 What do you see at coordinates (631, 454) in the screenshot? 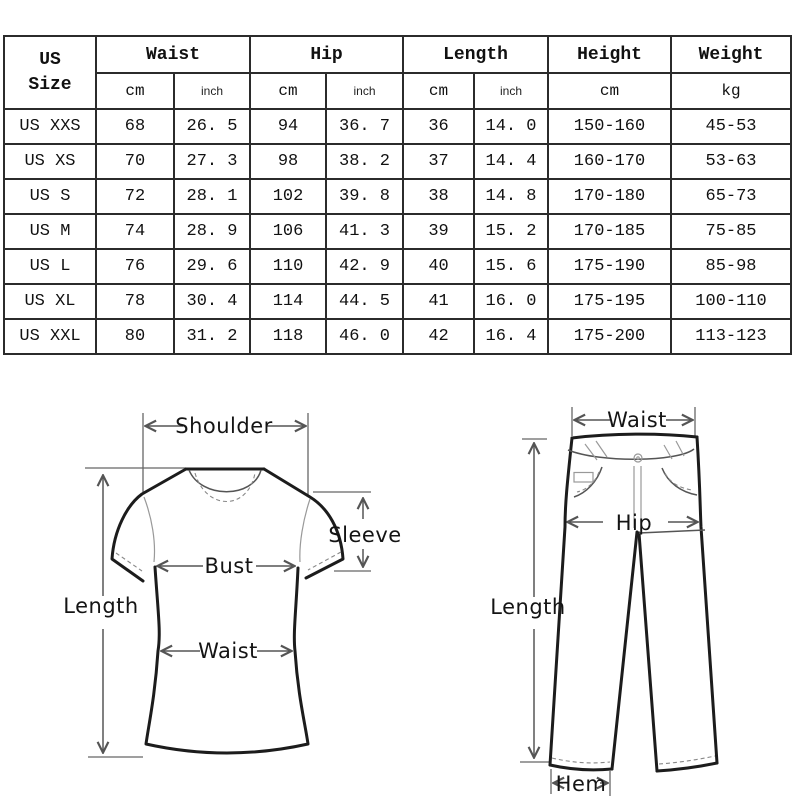
I see `pants-waistband-bottom` at bounding box center [631, 454].